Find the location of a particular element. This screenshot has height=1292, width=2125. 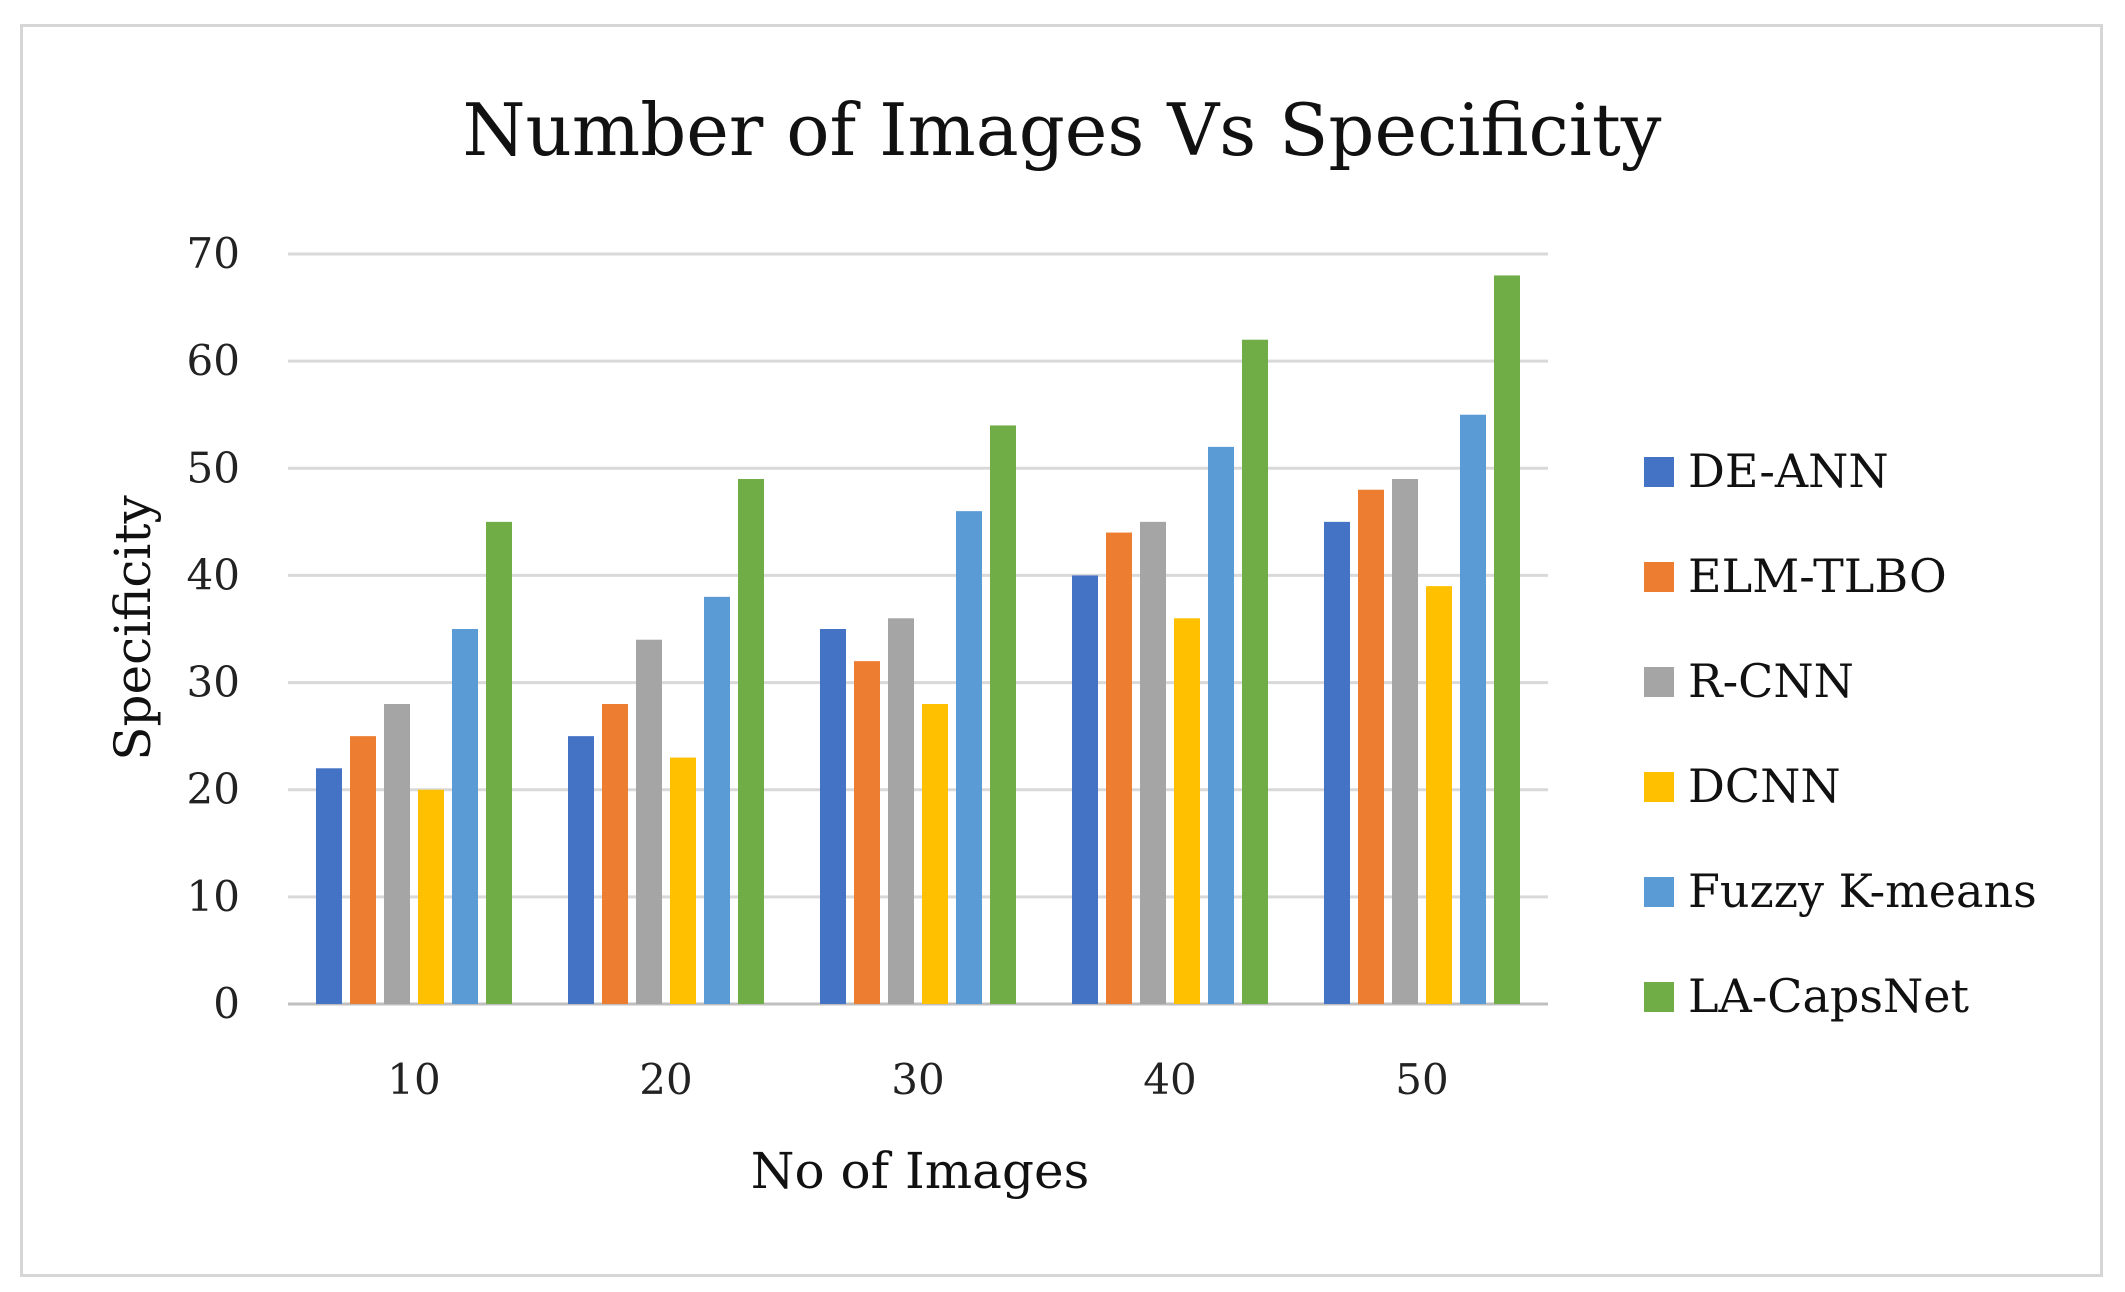

y-tick-label: 20 is located at coordinates (213, 789).